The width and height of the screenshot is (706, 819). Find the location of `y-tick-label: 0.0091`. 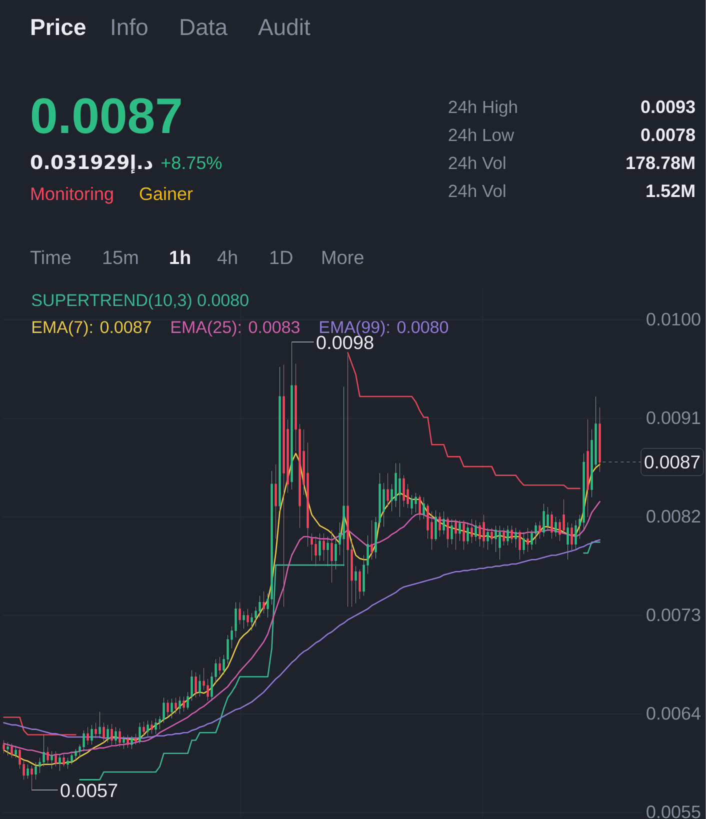

y-tick-label: 0.0091 is located at coordinates (673, 417).